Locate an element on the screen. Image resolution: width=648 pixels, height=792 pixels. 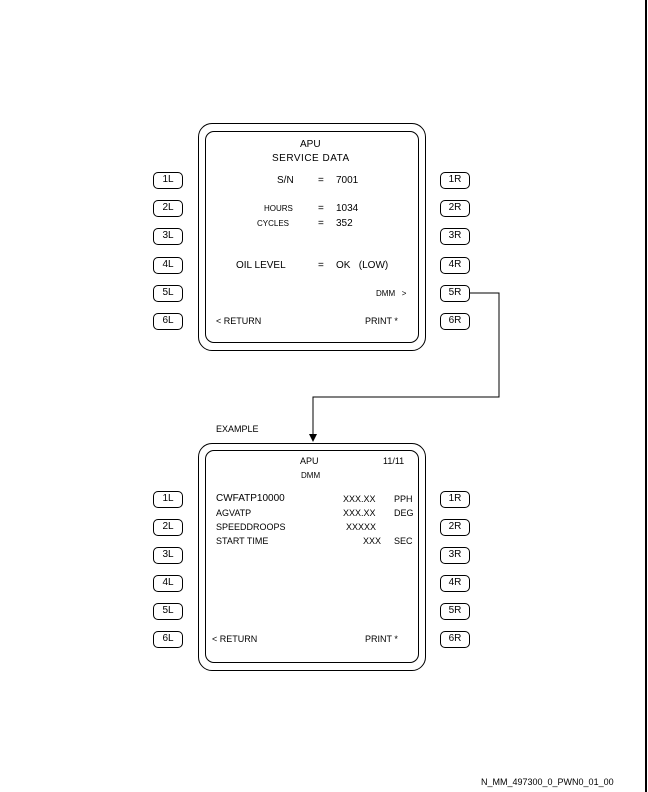
hours-value: 1034 is located at coordinates (347, 208).